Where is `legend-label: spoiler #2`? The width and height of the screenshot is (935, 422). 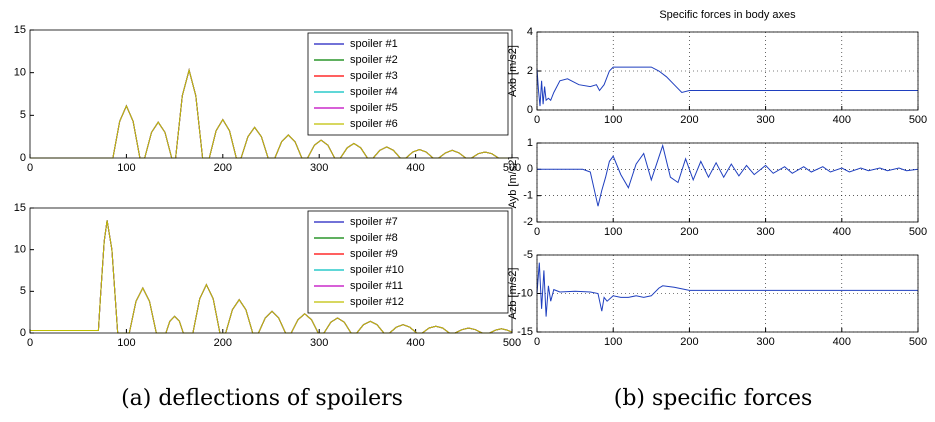
legend-label: spoiler #2 is located at coordinates (374, 60).